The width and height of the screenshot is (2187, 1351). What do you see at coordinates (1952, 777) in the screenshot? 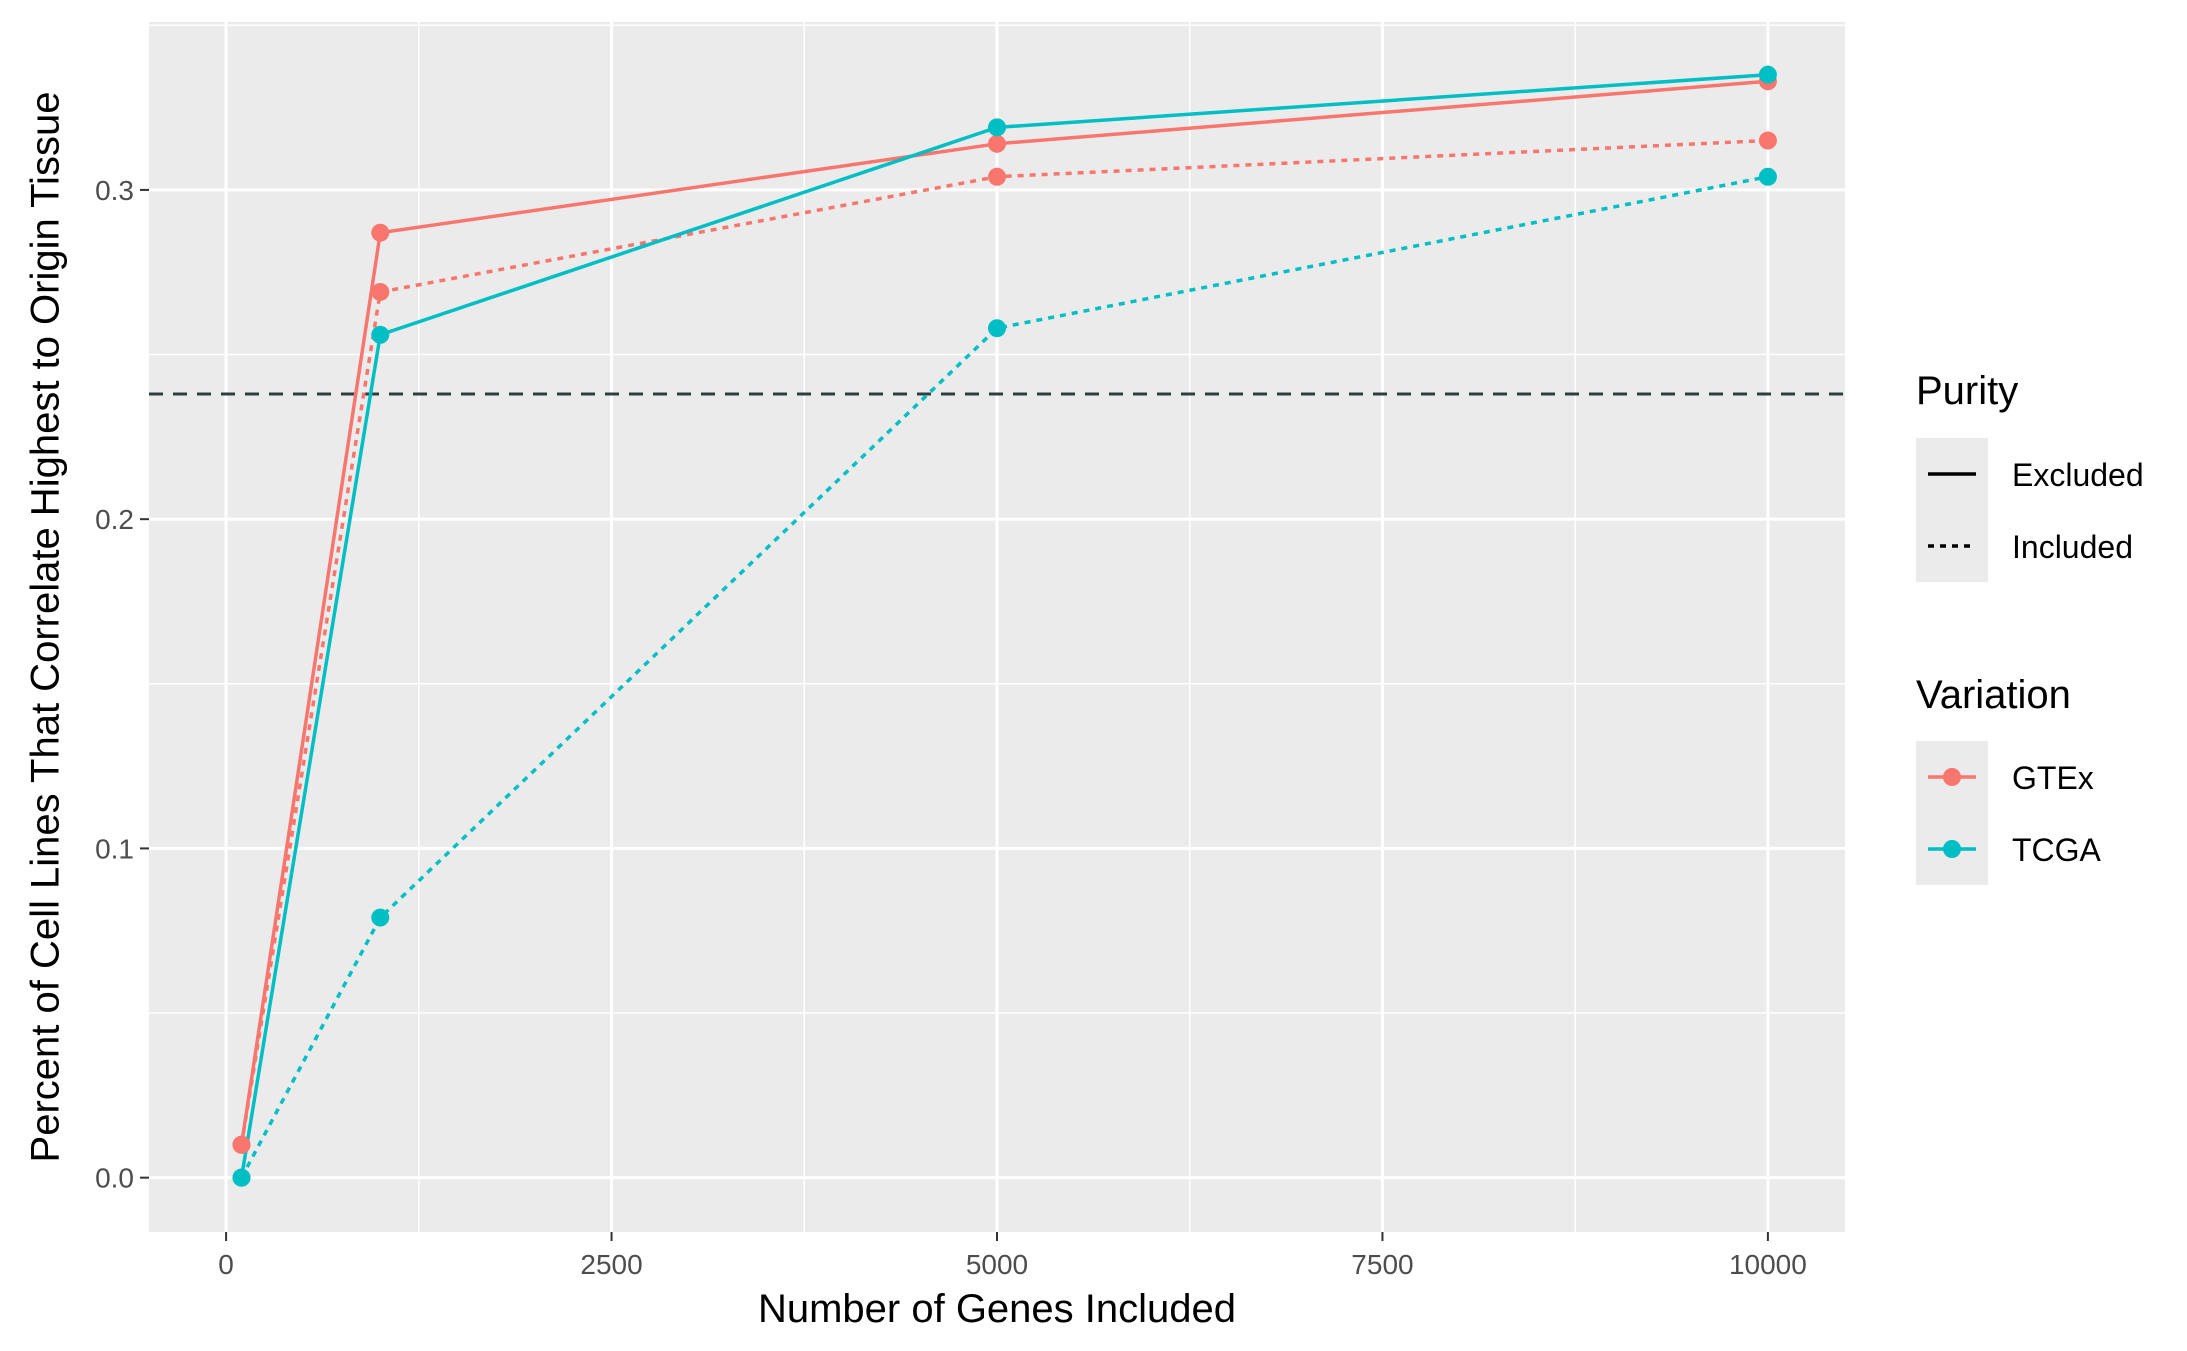
I see `legend-key-point-gtex` at bounding box center [1952, 777].